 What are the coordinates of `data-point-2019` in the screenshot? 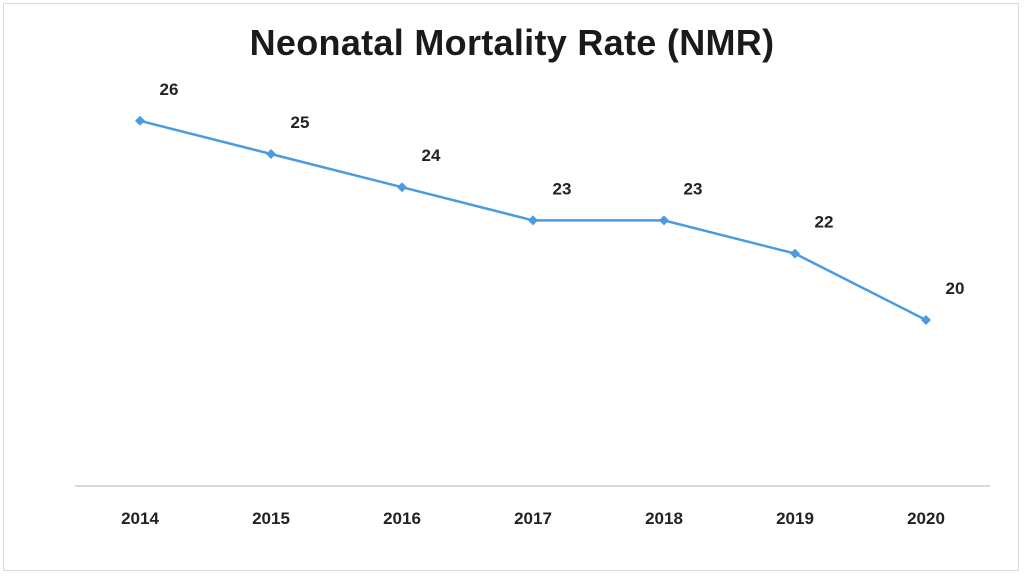 It's located at (795, 253).